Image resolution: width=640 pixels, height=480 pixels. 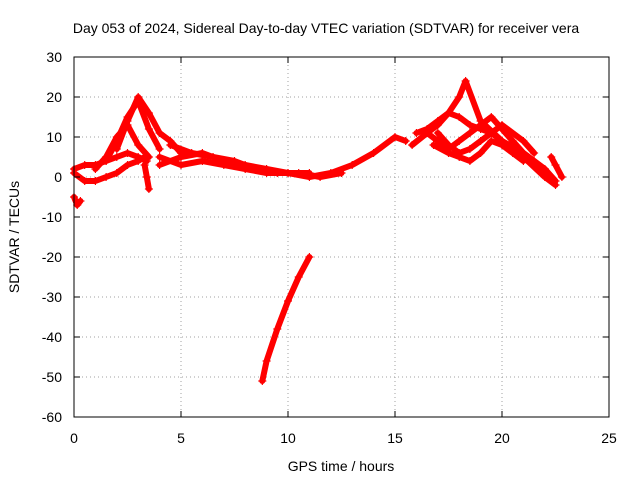 I want to click on x-tick-label: 15, so click(x=395, y=438).